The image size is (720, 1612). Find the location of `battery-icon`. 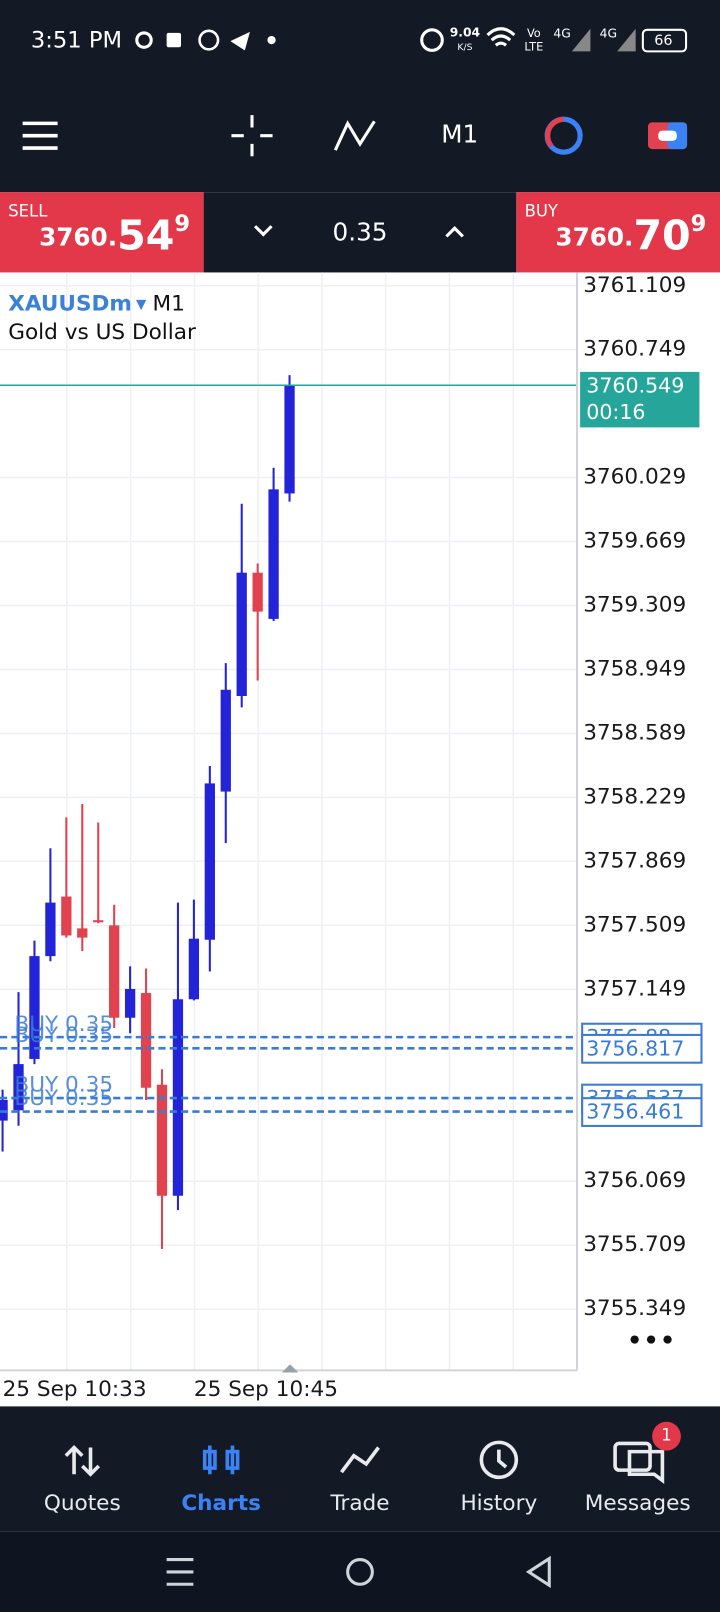

battery-icon is located at coordinates (664, 40).